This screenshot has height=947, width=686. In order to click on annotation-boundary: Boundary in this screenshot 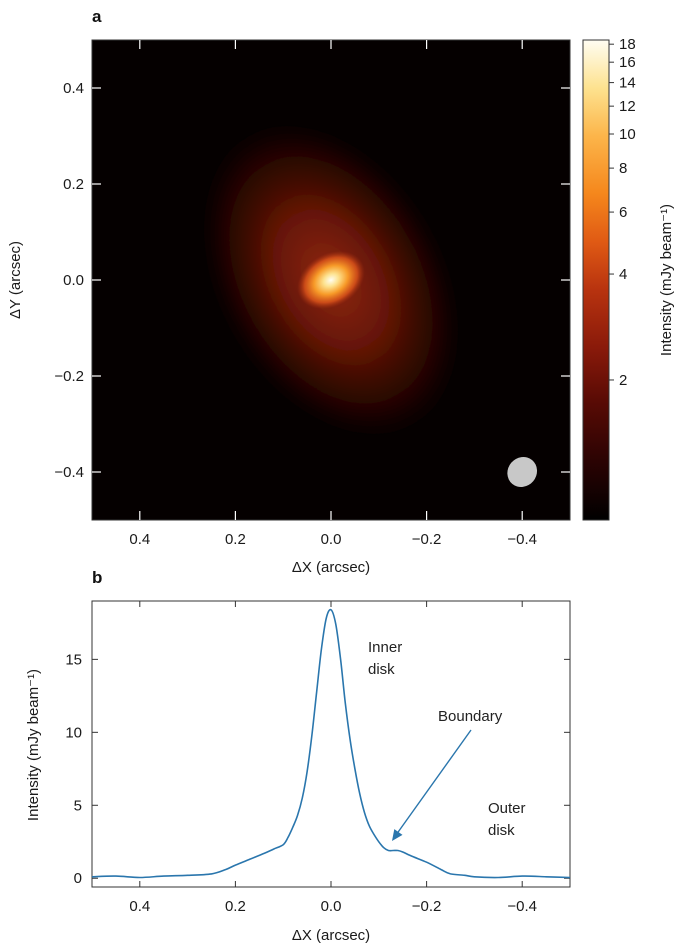, I will do `click(470, 716)`.